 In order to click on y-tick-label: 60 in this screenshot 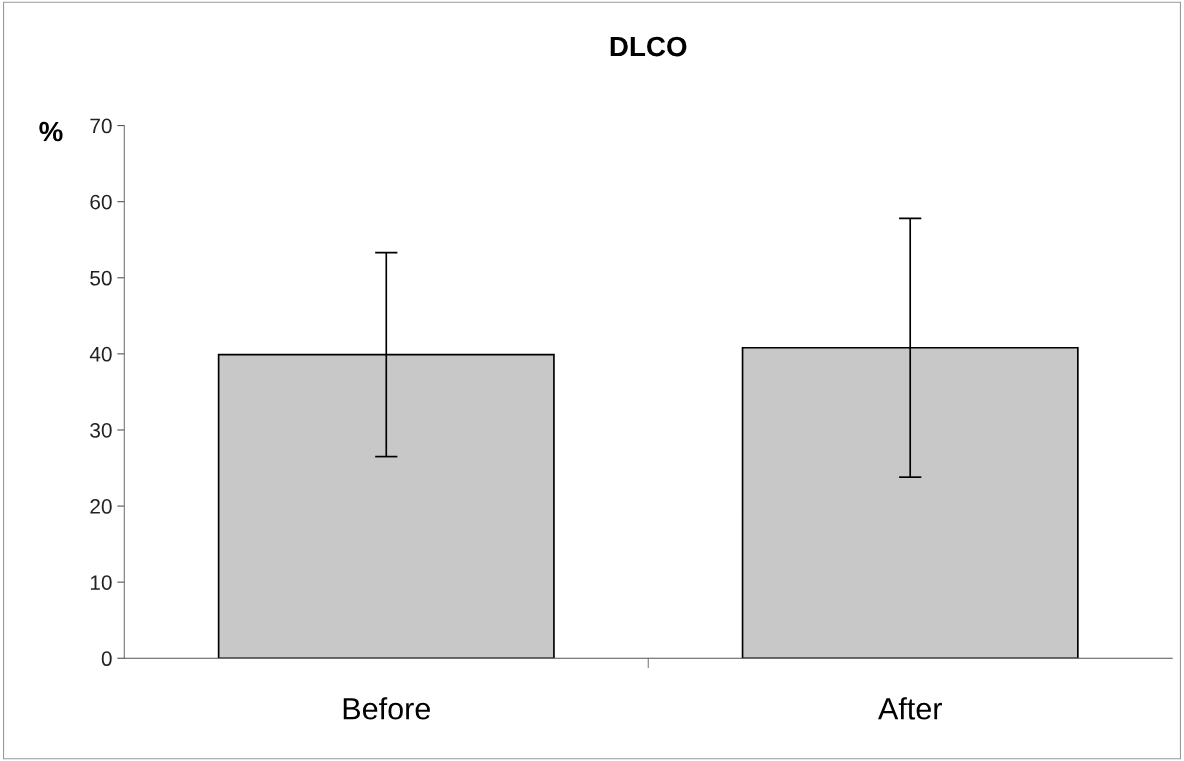, I will do `click(101, 202)`.